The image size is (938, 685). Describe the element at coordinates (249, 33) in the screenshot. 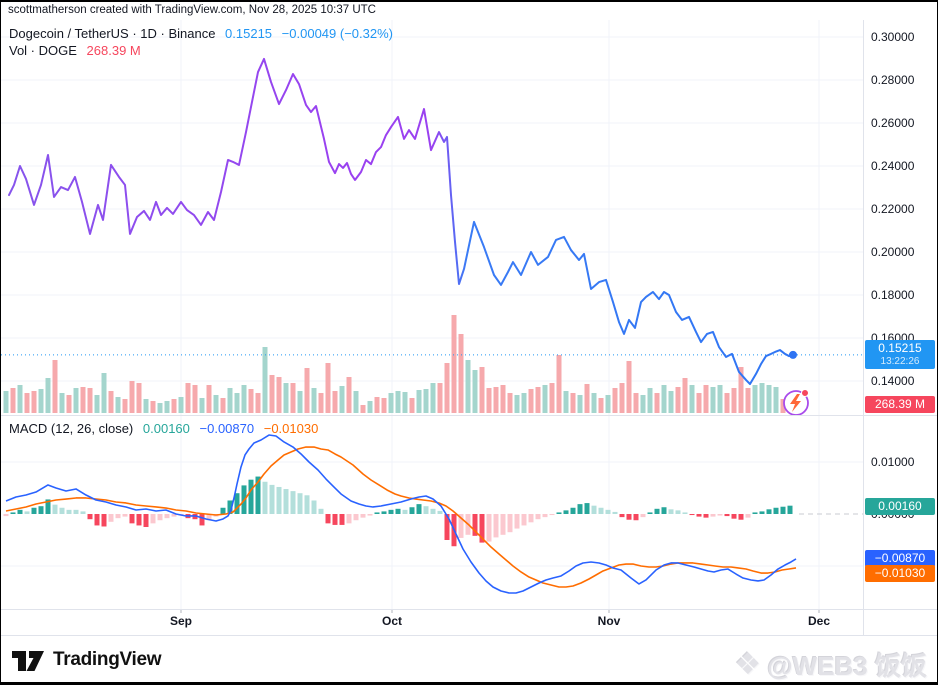

I see `last-price-value: 0.15215` at that location.